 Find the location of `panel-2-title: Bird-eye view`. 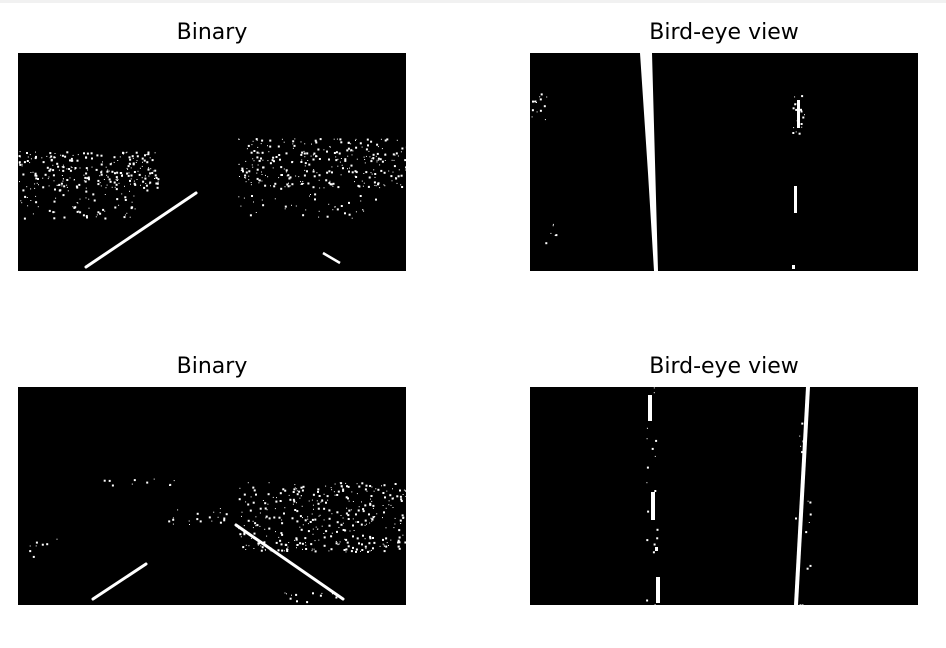

panel-2-title: Bird-eye view is located at coordinates (724, 32).